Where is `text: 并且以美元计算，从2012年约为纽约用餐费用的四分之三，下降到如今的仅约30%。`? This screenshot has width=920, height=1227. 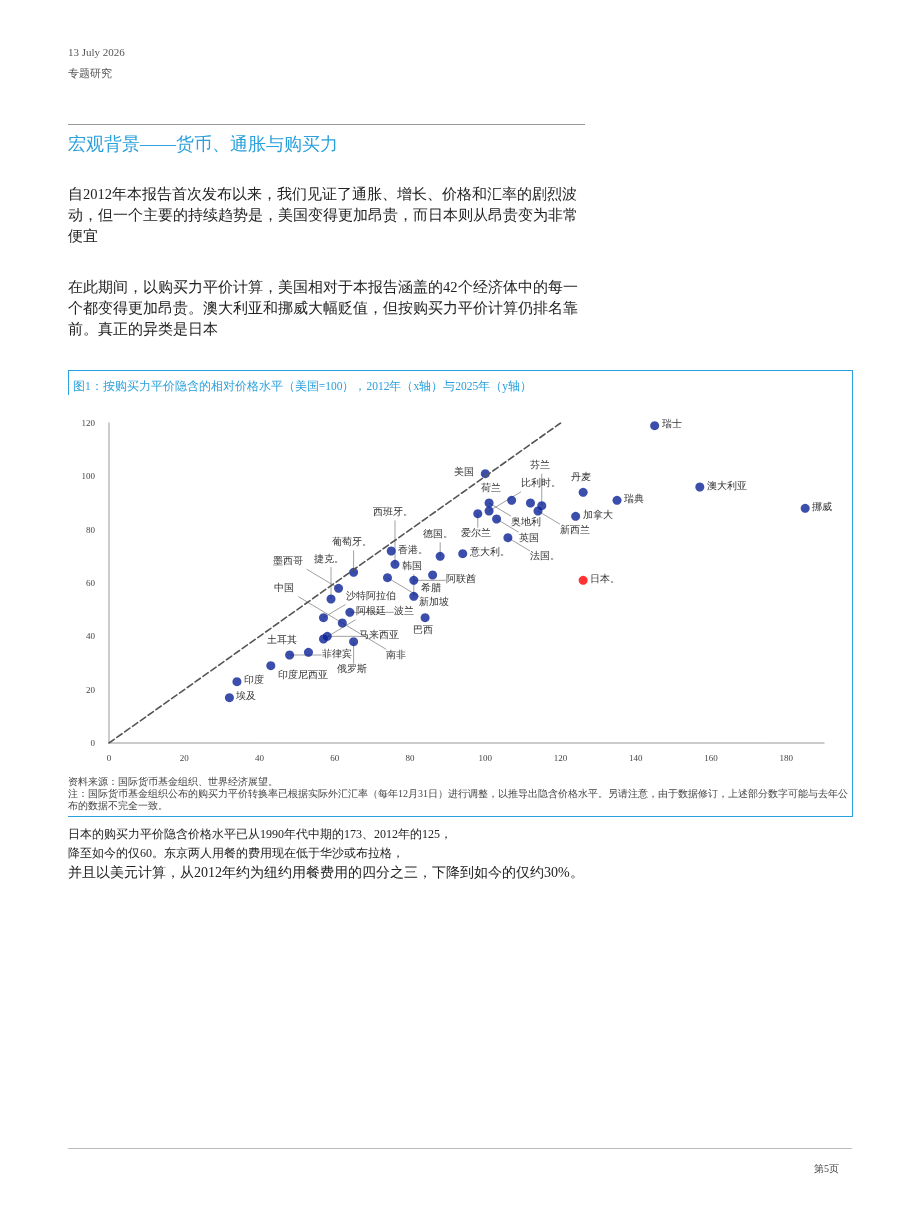
text: 并且以美元计算，从2012年约为纽约用餐费用的四分之三，下降到如今的仅约30%。 is located at coordinates (326, 873).